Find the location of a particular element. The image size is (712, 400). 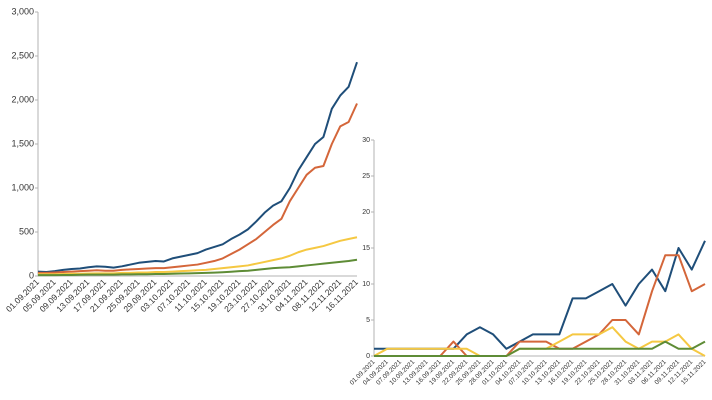

y-tick-label: 1,000 is located at coordinates (22, 187).